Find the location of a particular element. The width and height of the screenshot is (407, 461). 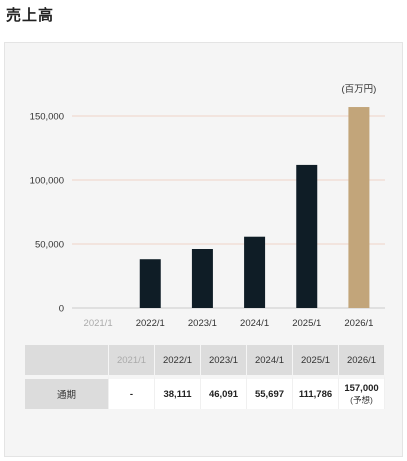

table-year-header: 2024/1 is located at coordinates (270, 360).